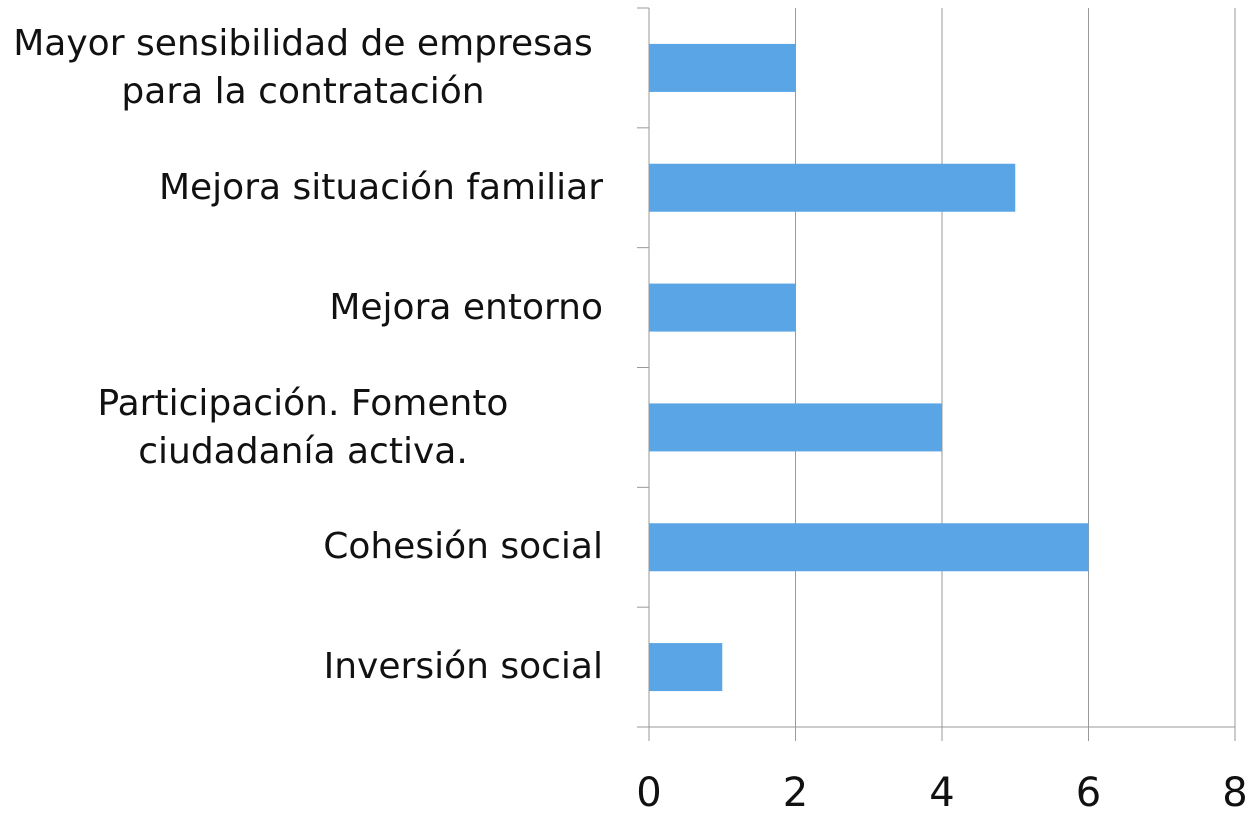  What do you see at coordinates (463, 667) in the screenshot?
I see `category-label: Inversión social` at bounding box center [463, 667].